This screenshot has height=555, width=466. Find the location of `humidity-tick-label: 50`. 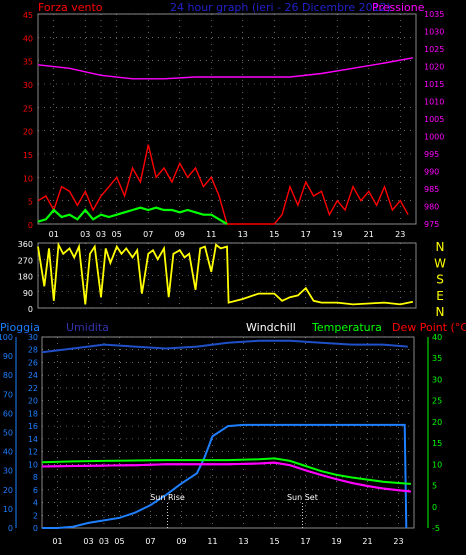

humidity-tick-label: 50 is located at coordinates (8, 433).